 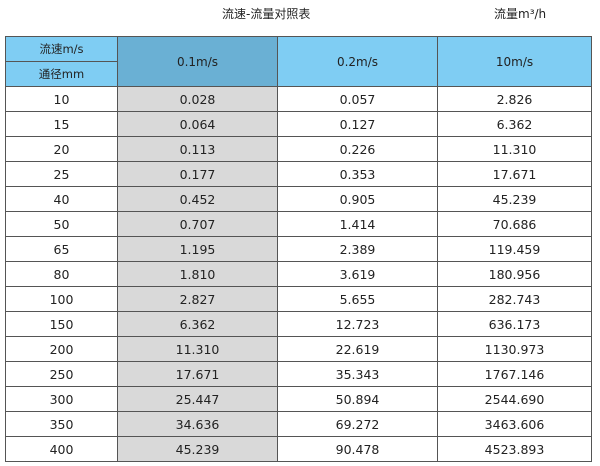 I want to click on flow-cell: 34.636, so click(x=197, y=424).